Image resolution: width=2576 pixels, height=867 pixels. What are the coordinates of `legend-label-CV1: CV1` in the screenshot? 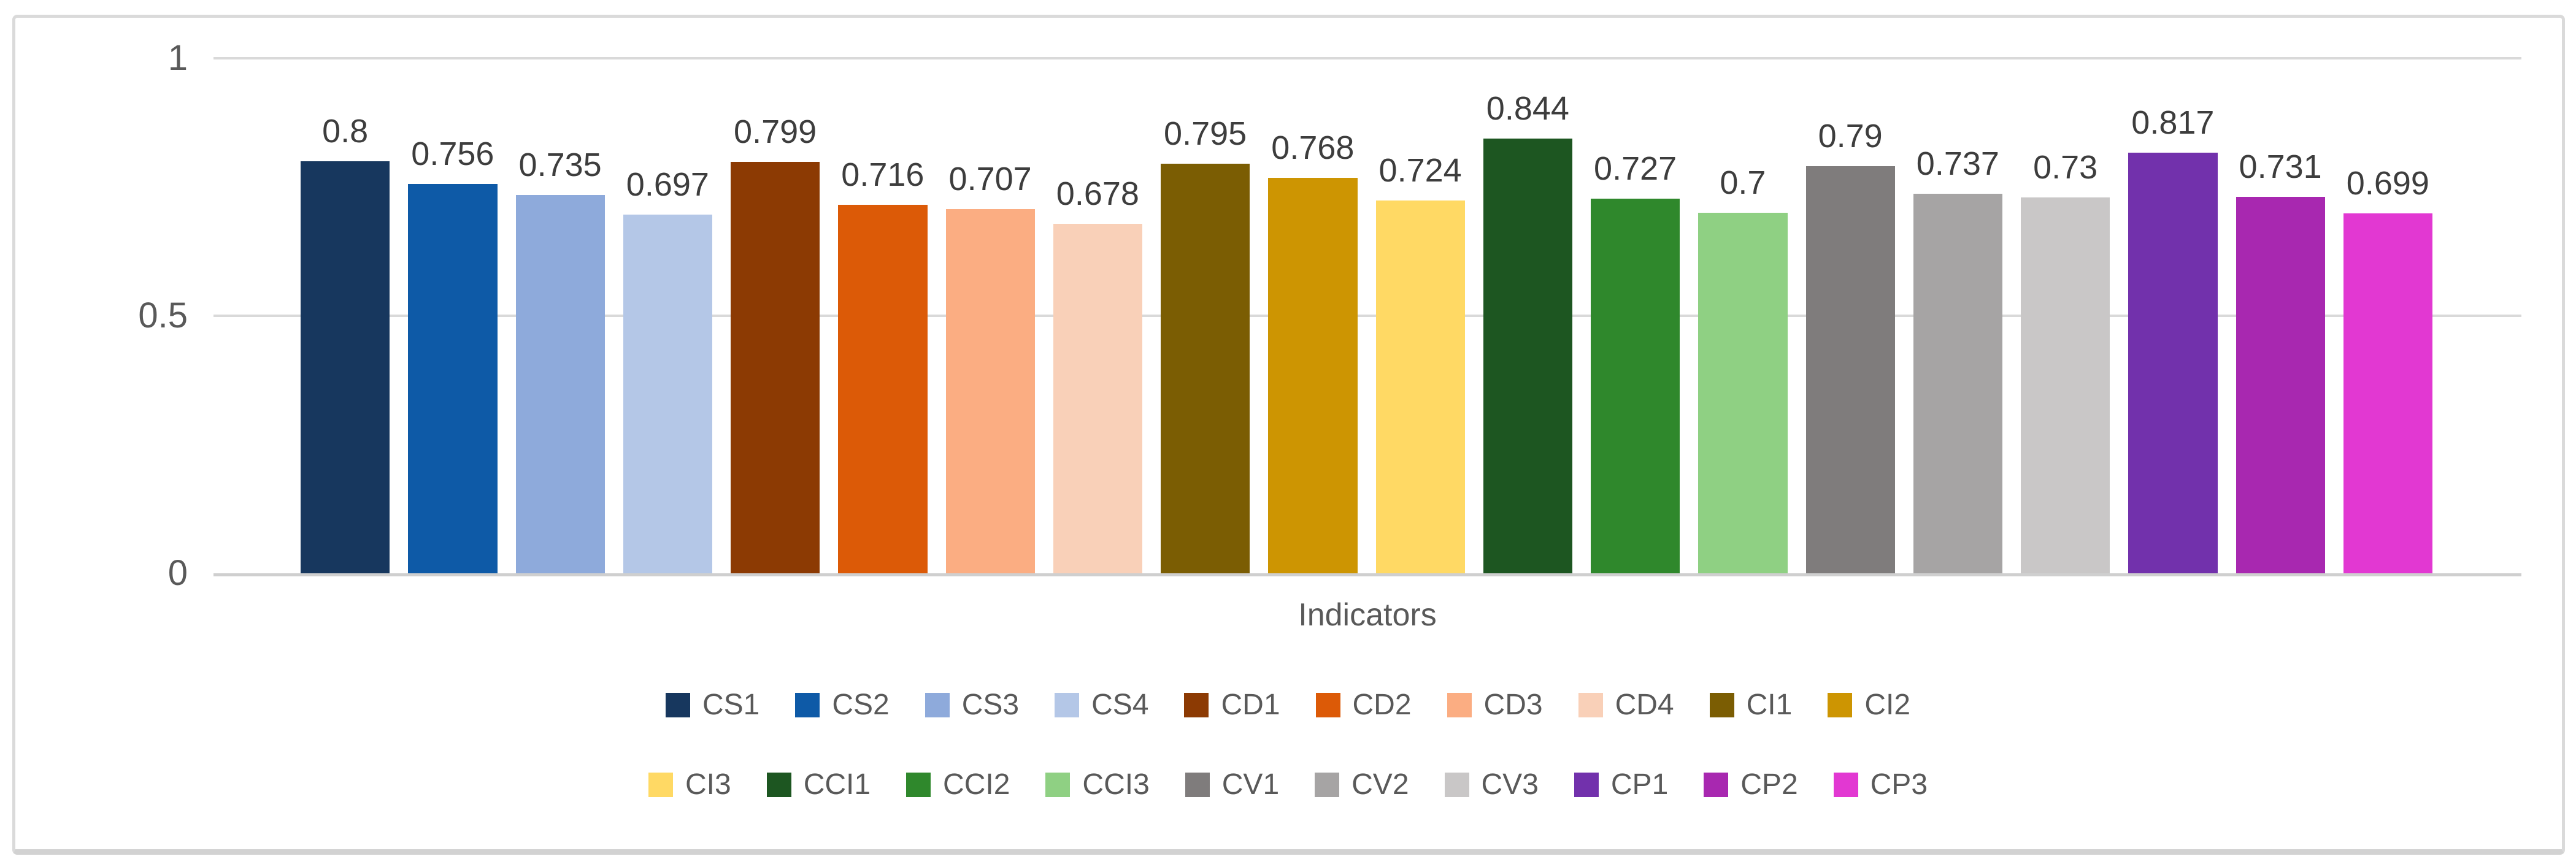 It's located at (1250, 784).